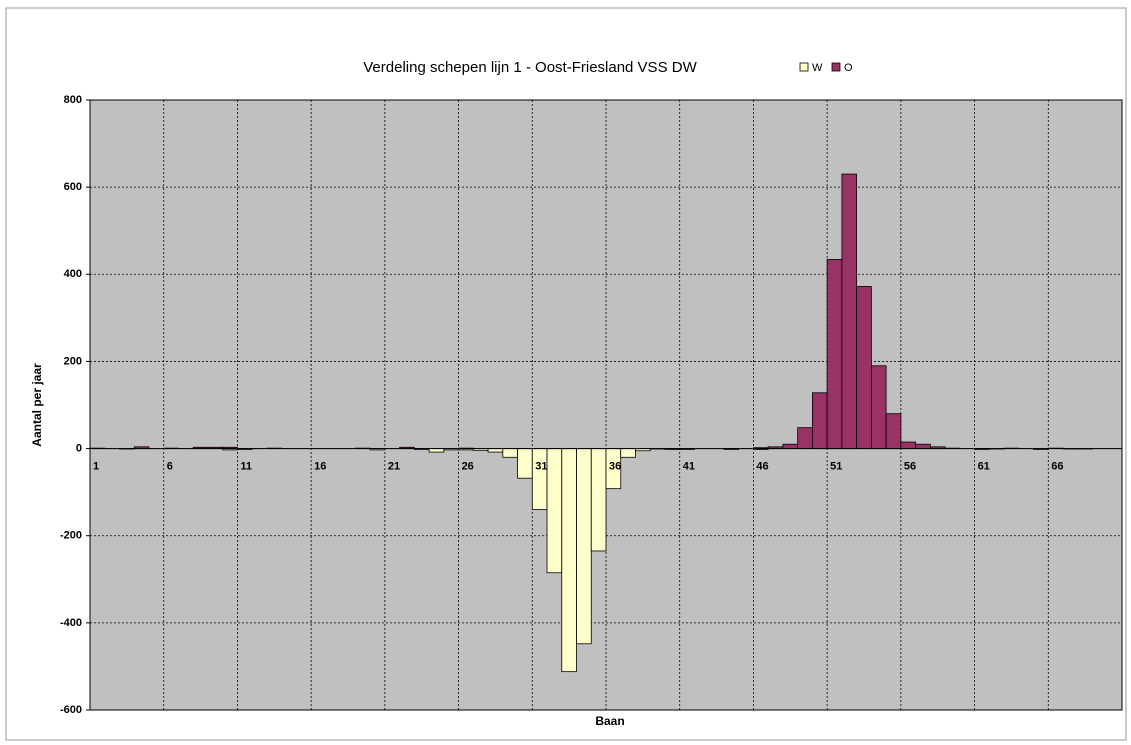 This screenshot has width=1131, height=745. Describe the element at coordinates (1057, 466) in the screenshot. I see `x-tick-label: 66` at that location.